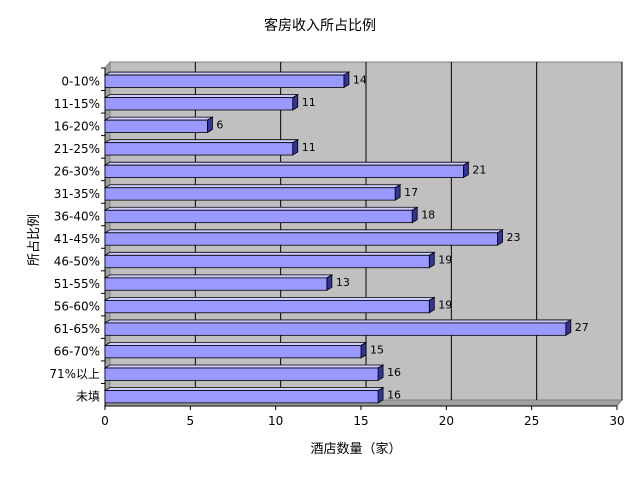 Image resolution: width=641 pixels, height=486 pixels. I want to click on data-label: 13, so click(343, 282).